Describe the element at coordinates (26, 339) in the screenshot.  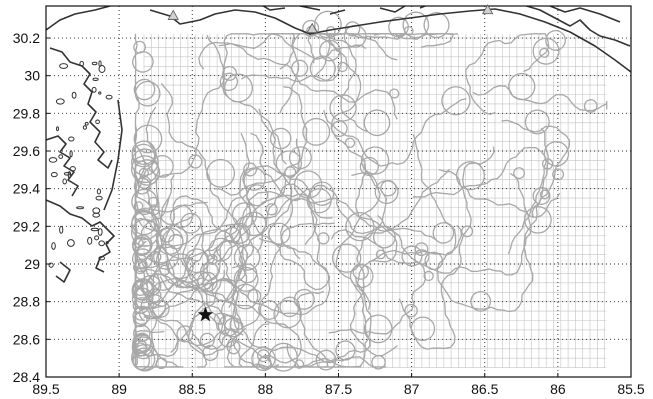
I see `y-tick-label-1: 28.6` at that location.